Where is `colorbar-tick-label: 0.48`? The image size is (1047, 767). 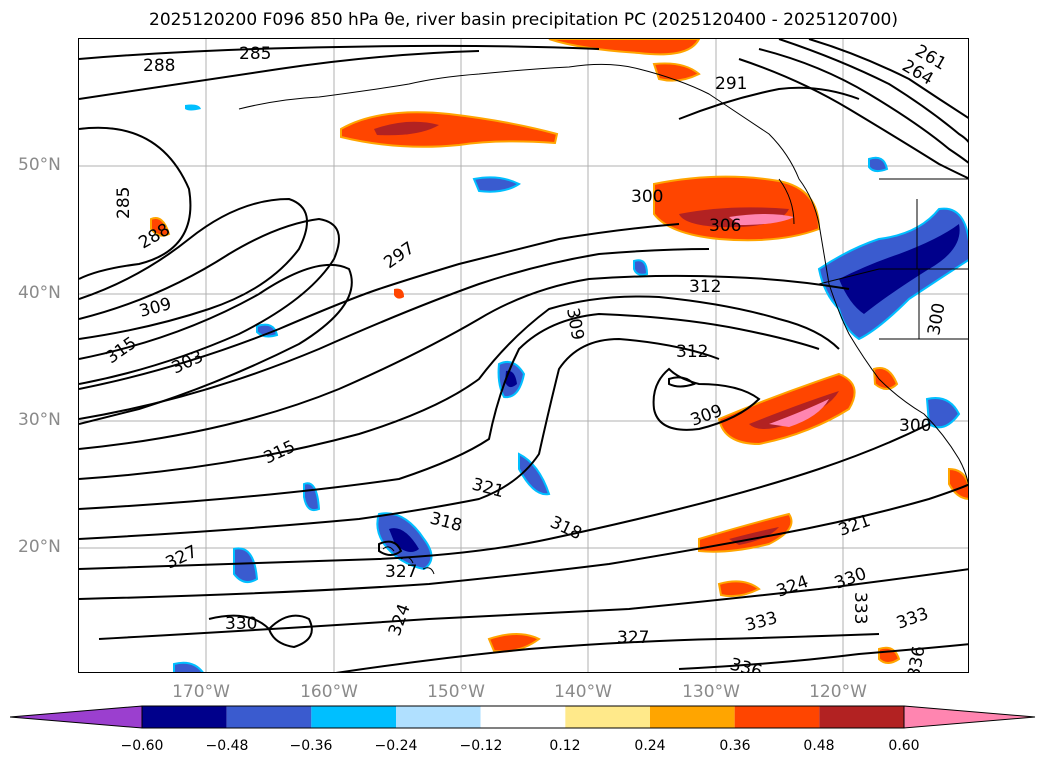
colorbar-tick-label: 0.48 is located at coordinates (819, 746).